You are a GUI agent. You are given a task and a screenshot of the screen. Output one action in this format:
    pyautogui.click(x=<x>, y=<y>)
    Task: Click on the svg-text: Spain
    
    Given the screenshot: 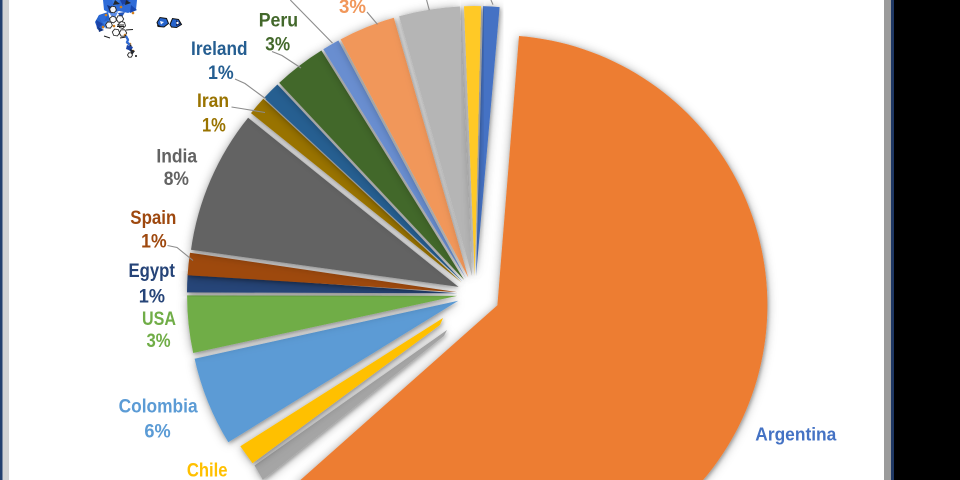 What is the action you would take?
    pyautogui.click(x=153, y=218)
    